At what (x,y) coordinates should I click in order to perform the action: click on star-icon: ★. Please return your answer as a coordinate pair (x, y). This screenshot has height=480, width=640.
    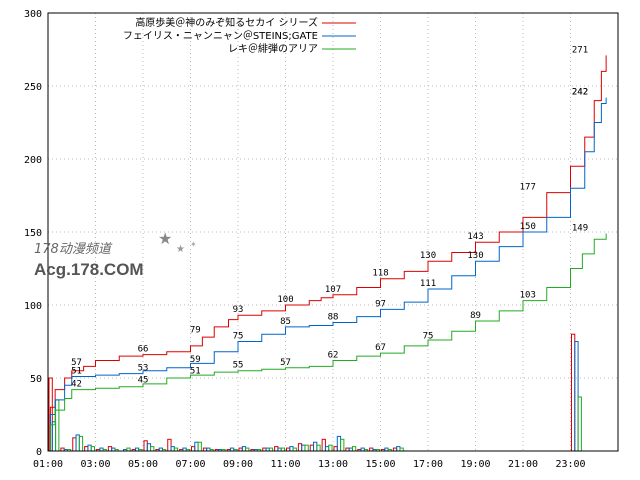
    Looking at the image, I should click on (165, 238).